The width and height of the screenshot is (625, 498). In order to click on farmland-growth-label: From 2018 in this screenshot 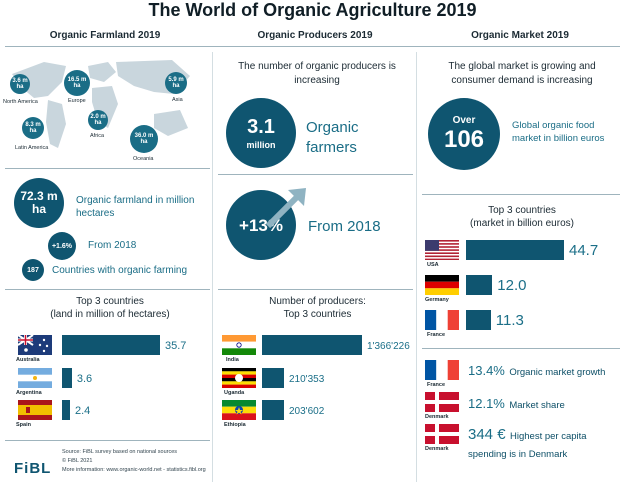, I will do `click(112, 245)`.